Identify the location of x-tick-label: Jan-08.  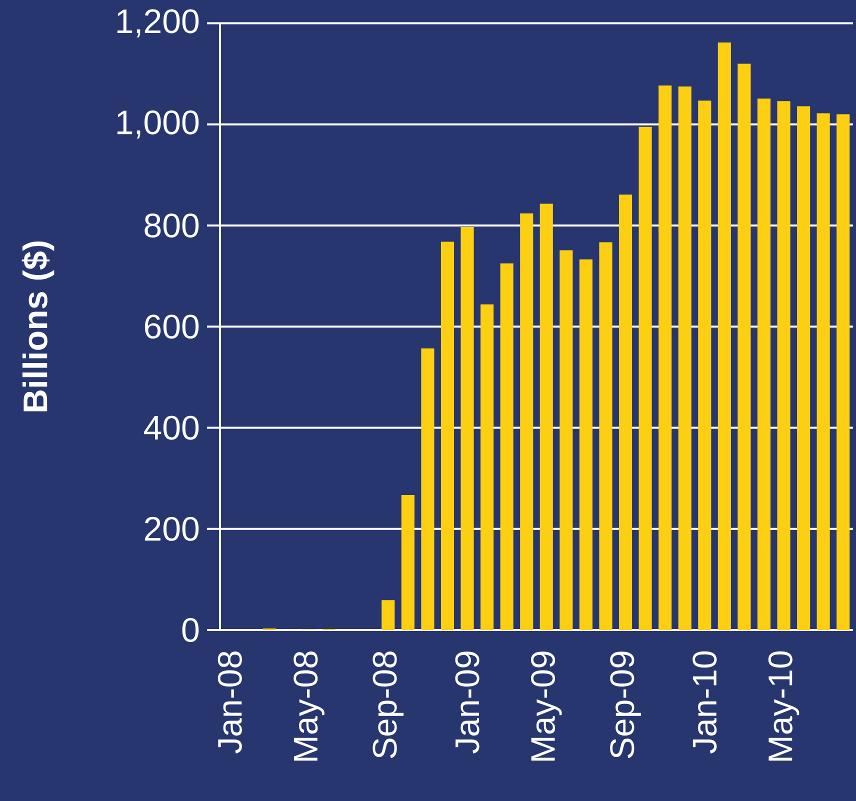
(230, 703).